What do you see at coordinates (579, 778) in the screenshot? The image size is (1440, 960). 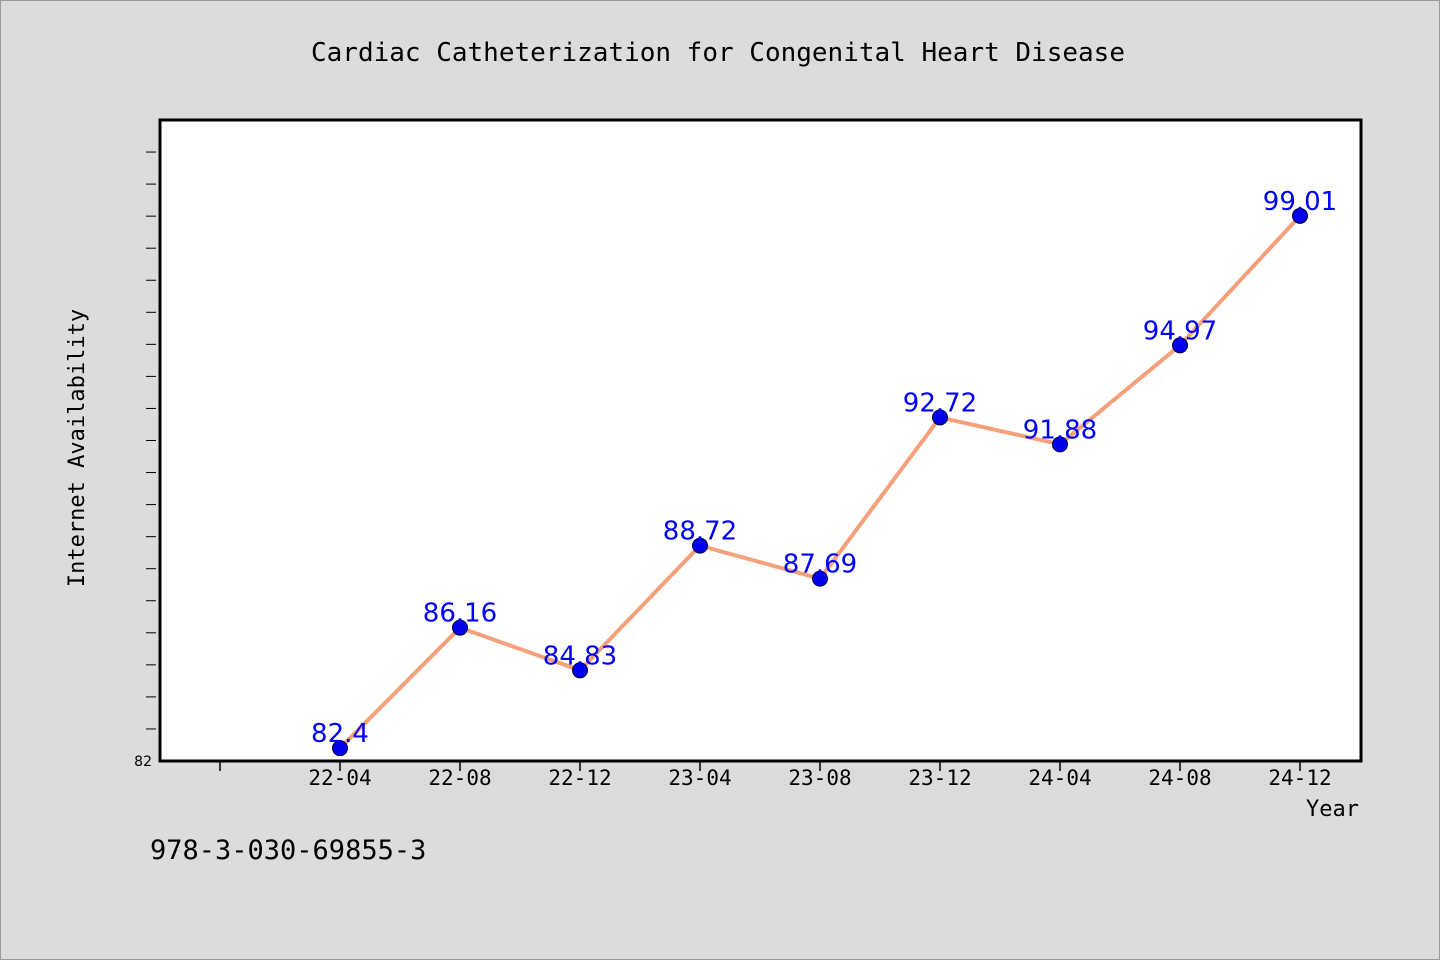 I see `x-tick-label: 22-12` at bounding box center [579, 778].